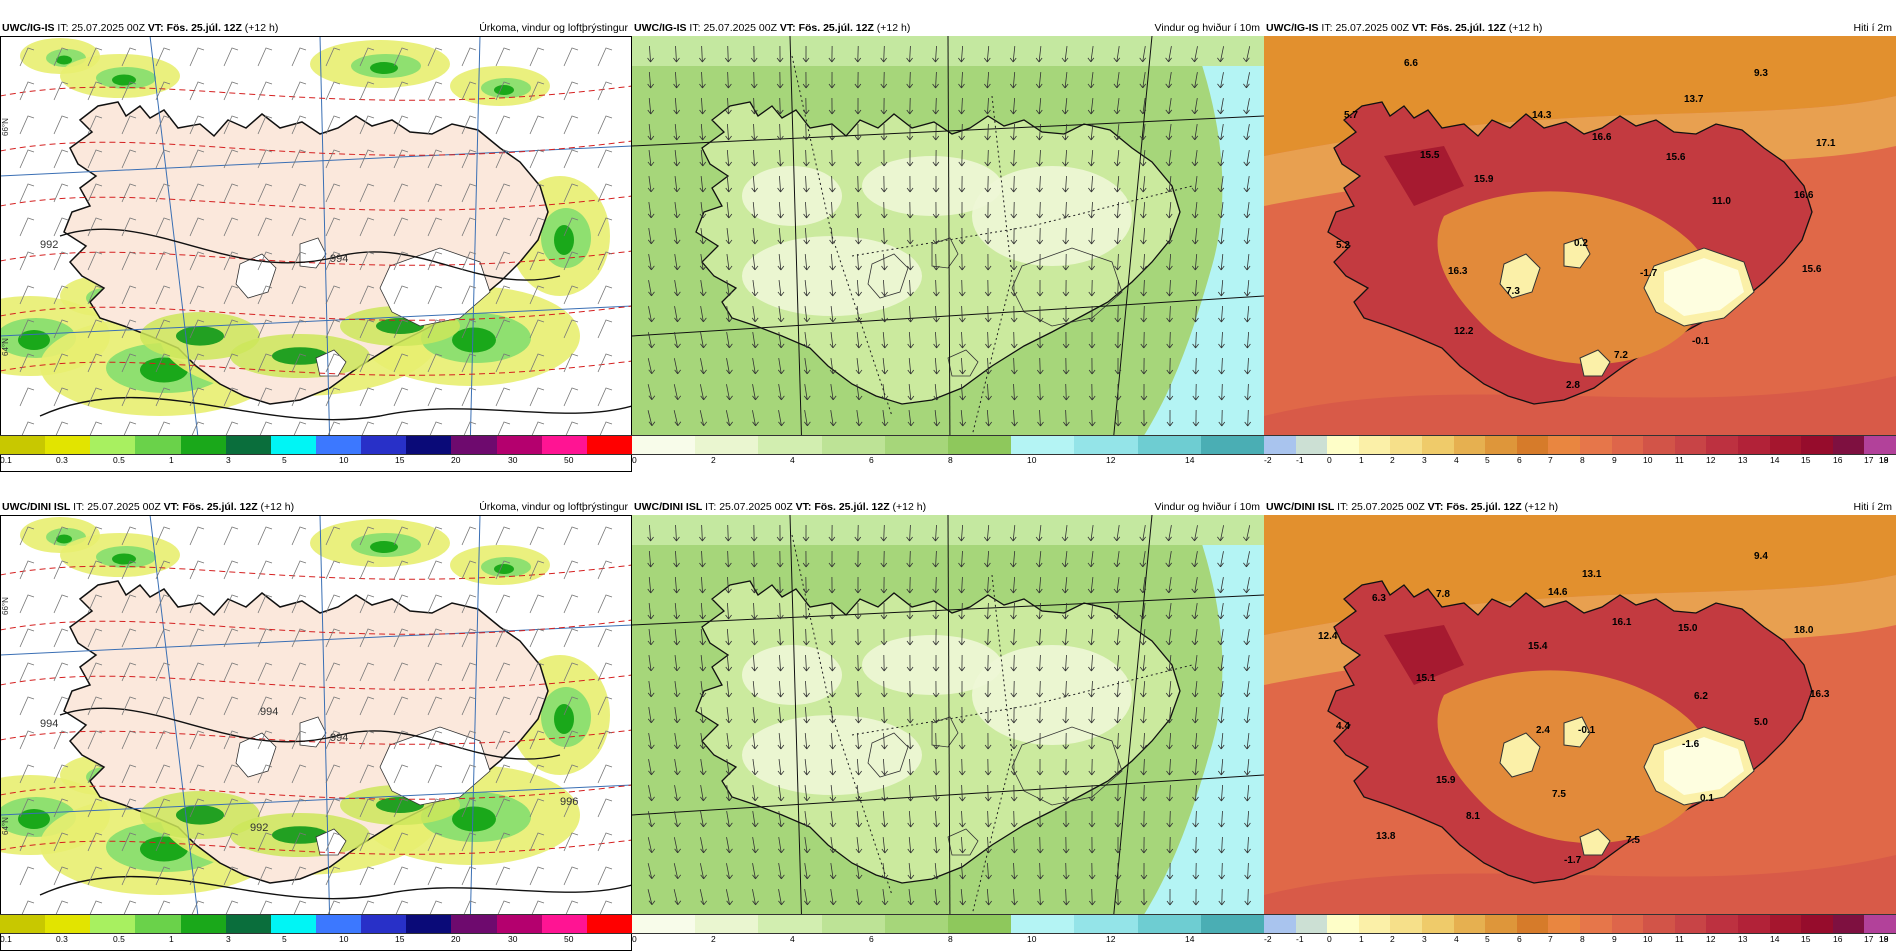 The image size is (1900, 951). Describe the element at coordinates (1838, 939) in the screenshot. I see `colorbar-tick-label: 16` at that location.